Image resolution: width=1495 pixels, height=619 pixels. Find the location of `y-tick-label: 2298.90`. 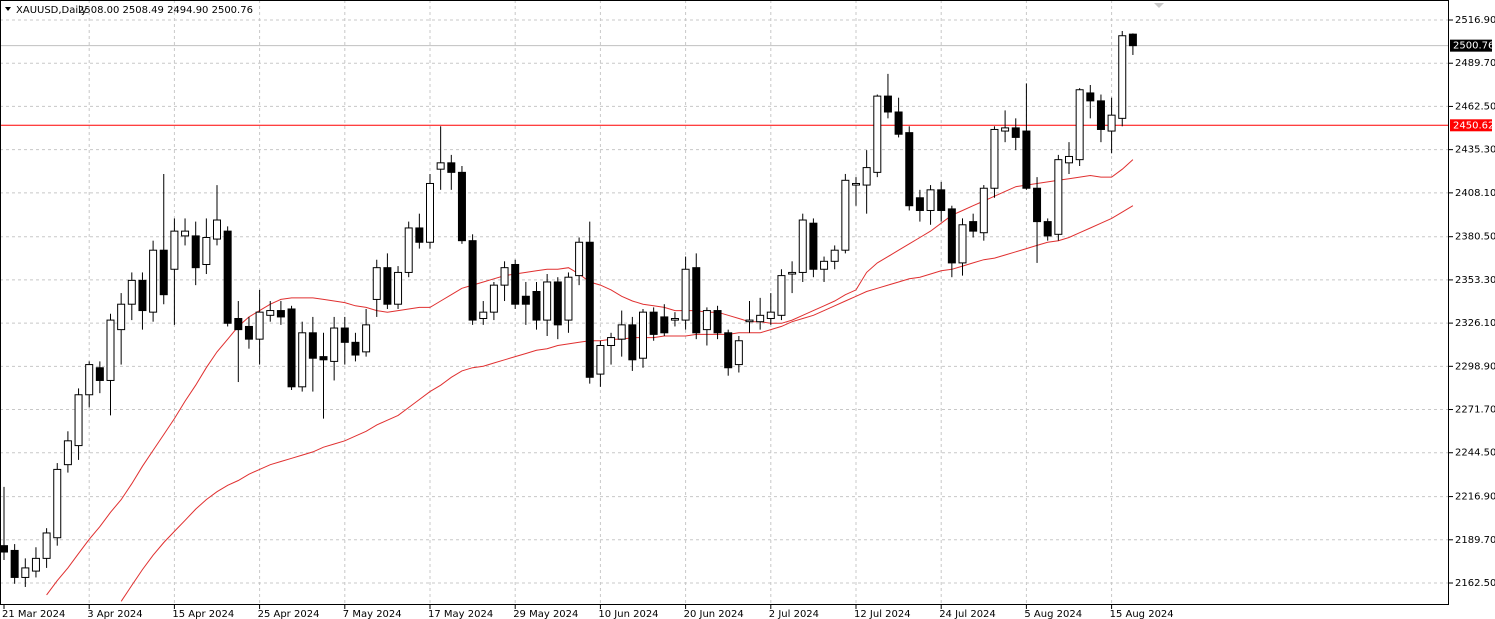

y-tick-label: 2298.90 is located at coordinates (1475, 366).